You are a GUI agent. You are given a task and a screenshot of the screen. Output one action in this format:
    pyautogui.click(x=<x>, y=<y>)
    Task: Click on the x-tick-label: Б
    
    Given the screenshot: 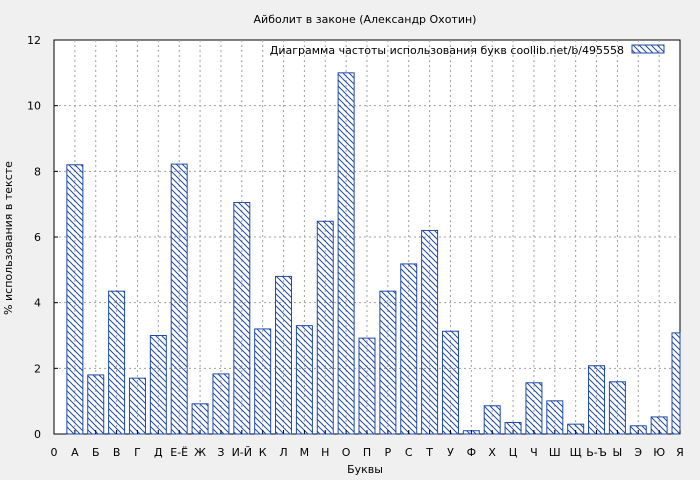 What is the action you would take?
    pyautogui.click(x=96, y=452)
    